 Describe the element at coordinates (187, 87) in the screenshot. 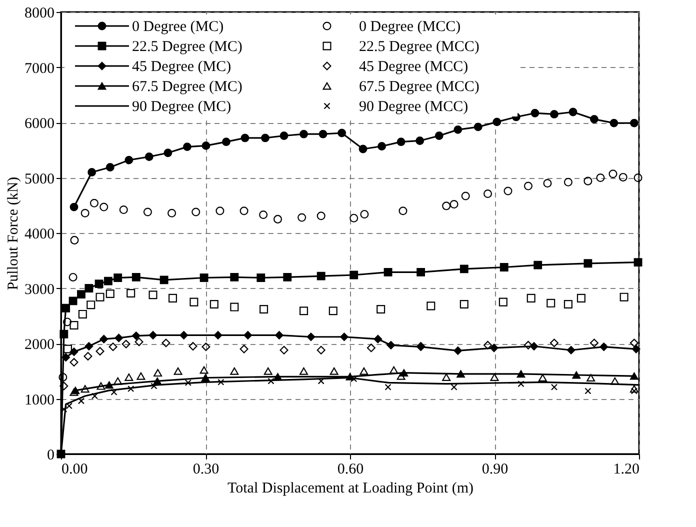

I see `legend-label: 67.5 Degree (MC)` at that location.